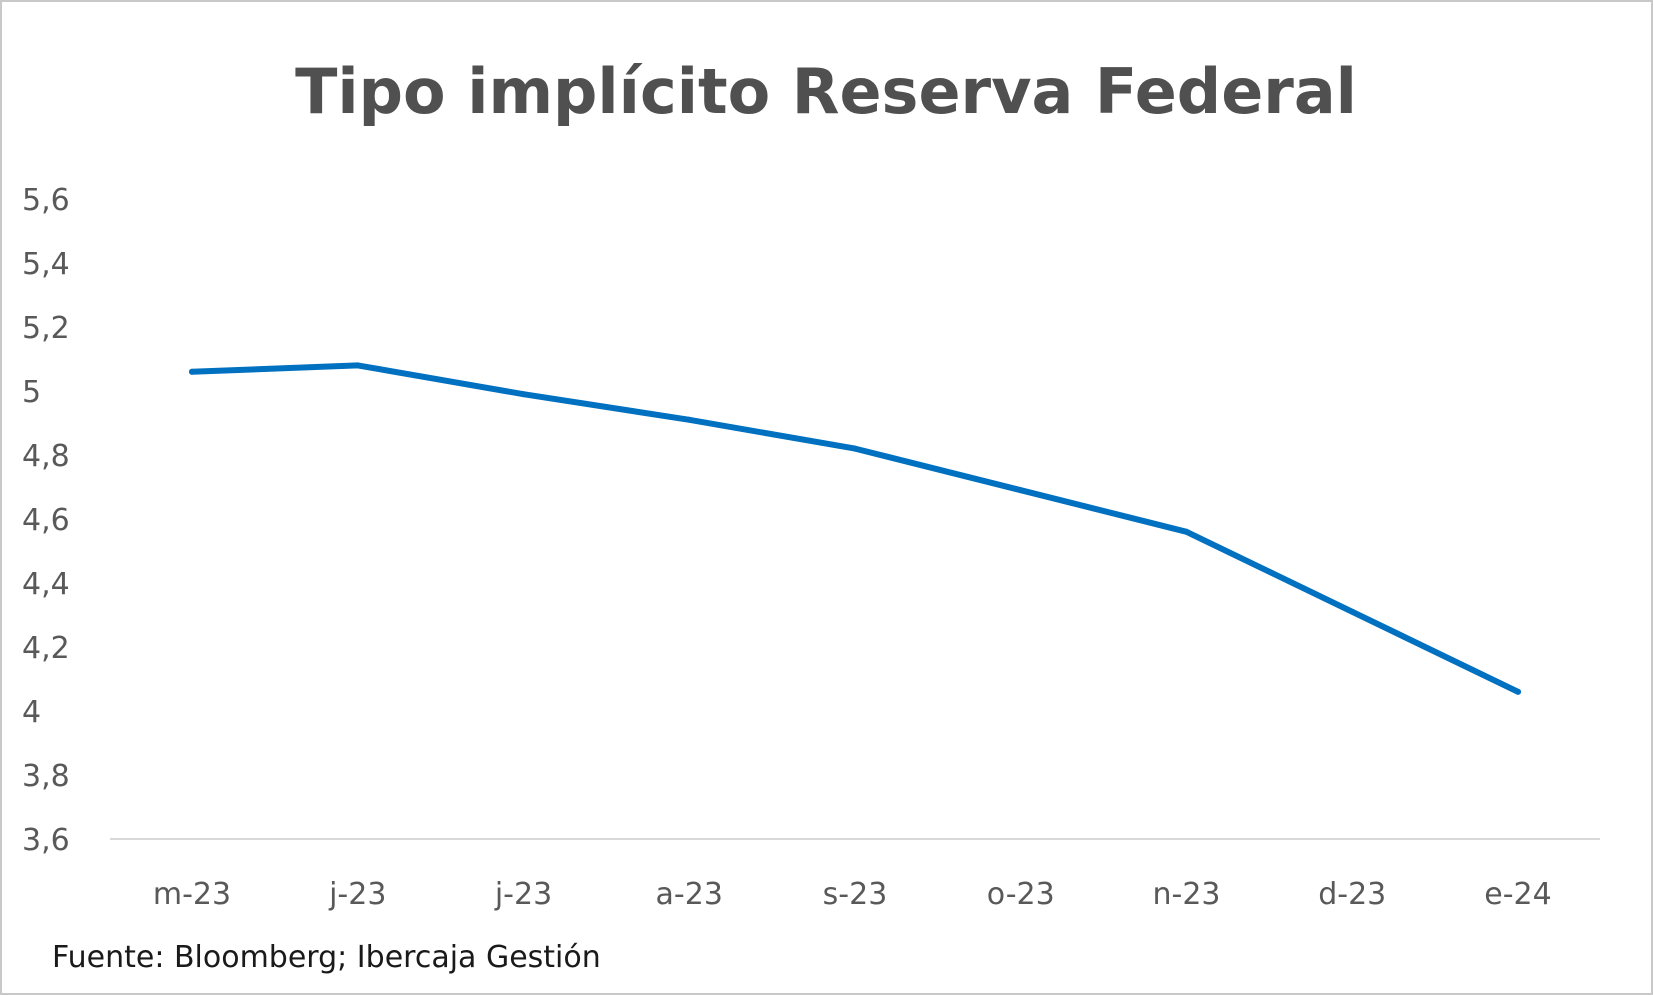  What do you see at coordinates (1186, 894) in the screenshot?
I see `x-tick-label: n-23` at bounding box center [1186, 894].